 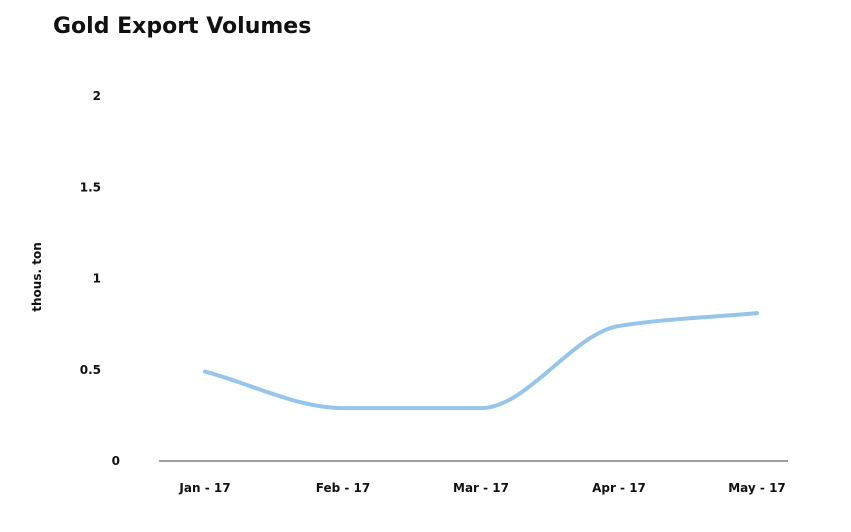 What do you see at coordinates (37, 276) in the screenshot?
I see `y-axis-label: thous. ton` at bounding box center [37, 276].